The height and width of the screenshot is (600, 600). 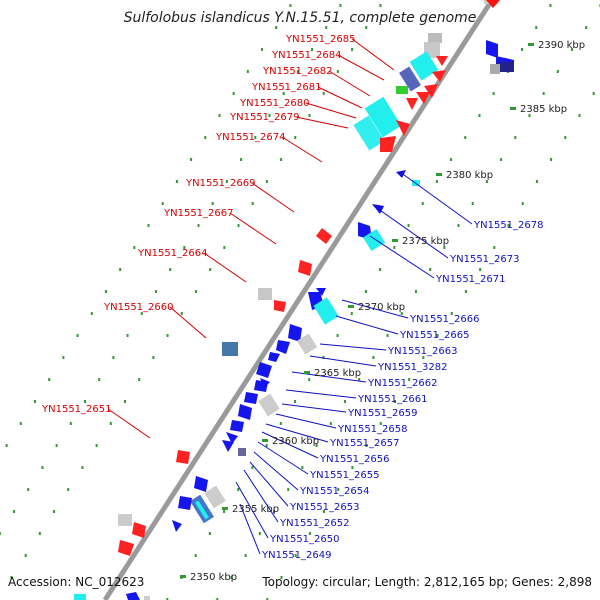 I want to click on reverse-gene-label: YN1551_2663, so click(x=422, y=351).